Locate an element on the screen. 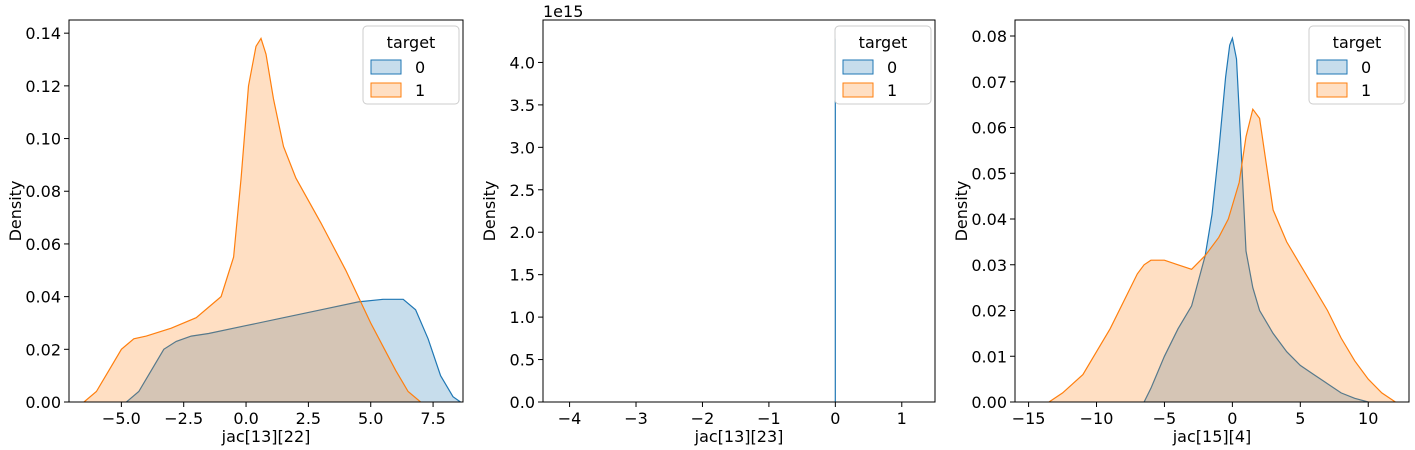 Image resolution: width=1415 pixels, height=450 pixels. x-axis-label: jac[13][23] is located at coordinates (739, 436).